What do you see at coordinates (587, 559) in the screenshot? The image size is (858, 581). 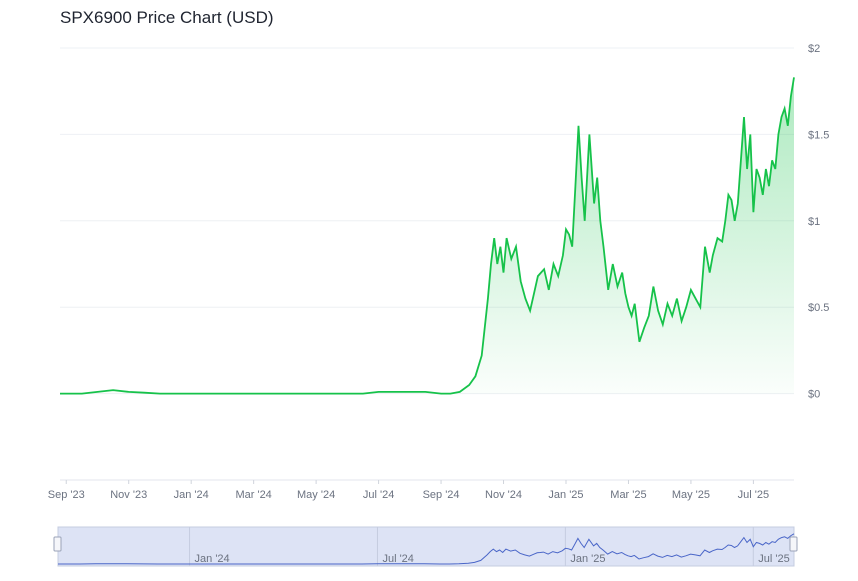 I see `navigator-tick-label: Jan '25` at bounding box center [587, 559].